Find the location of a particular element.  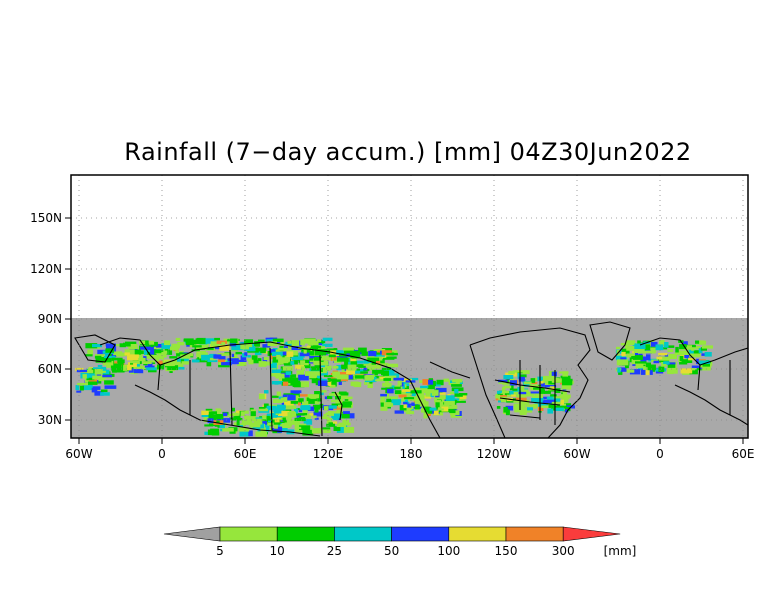

y-tick-label: 150N is located at coordinates (46, 218).